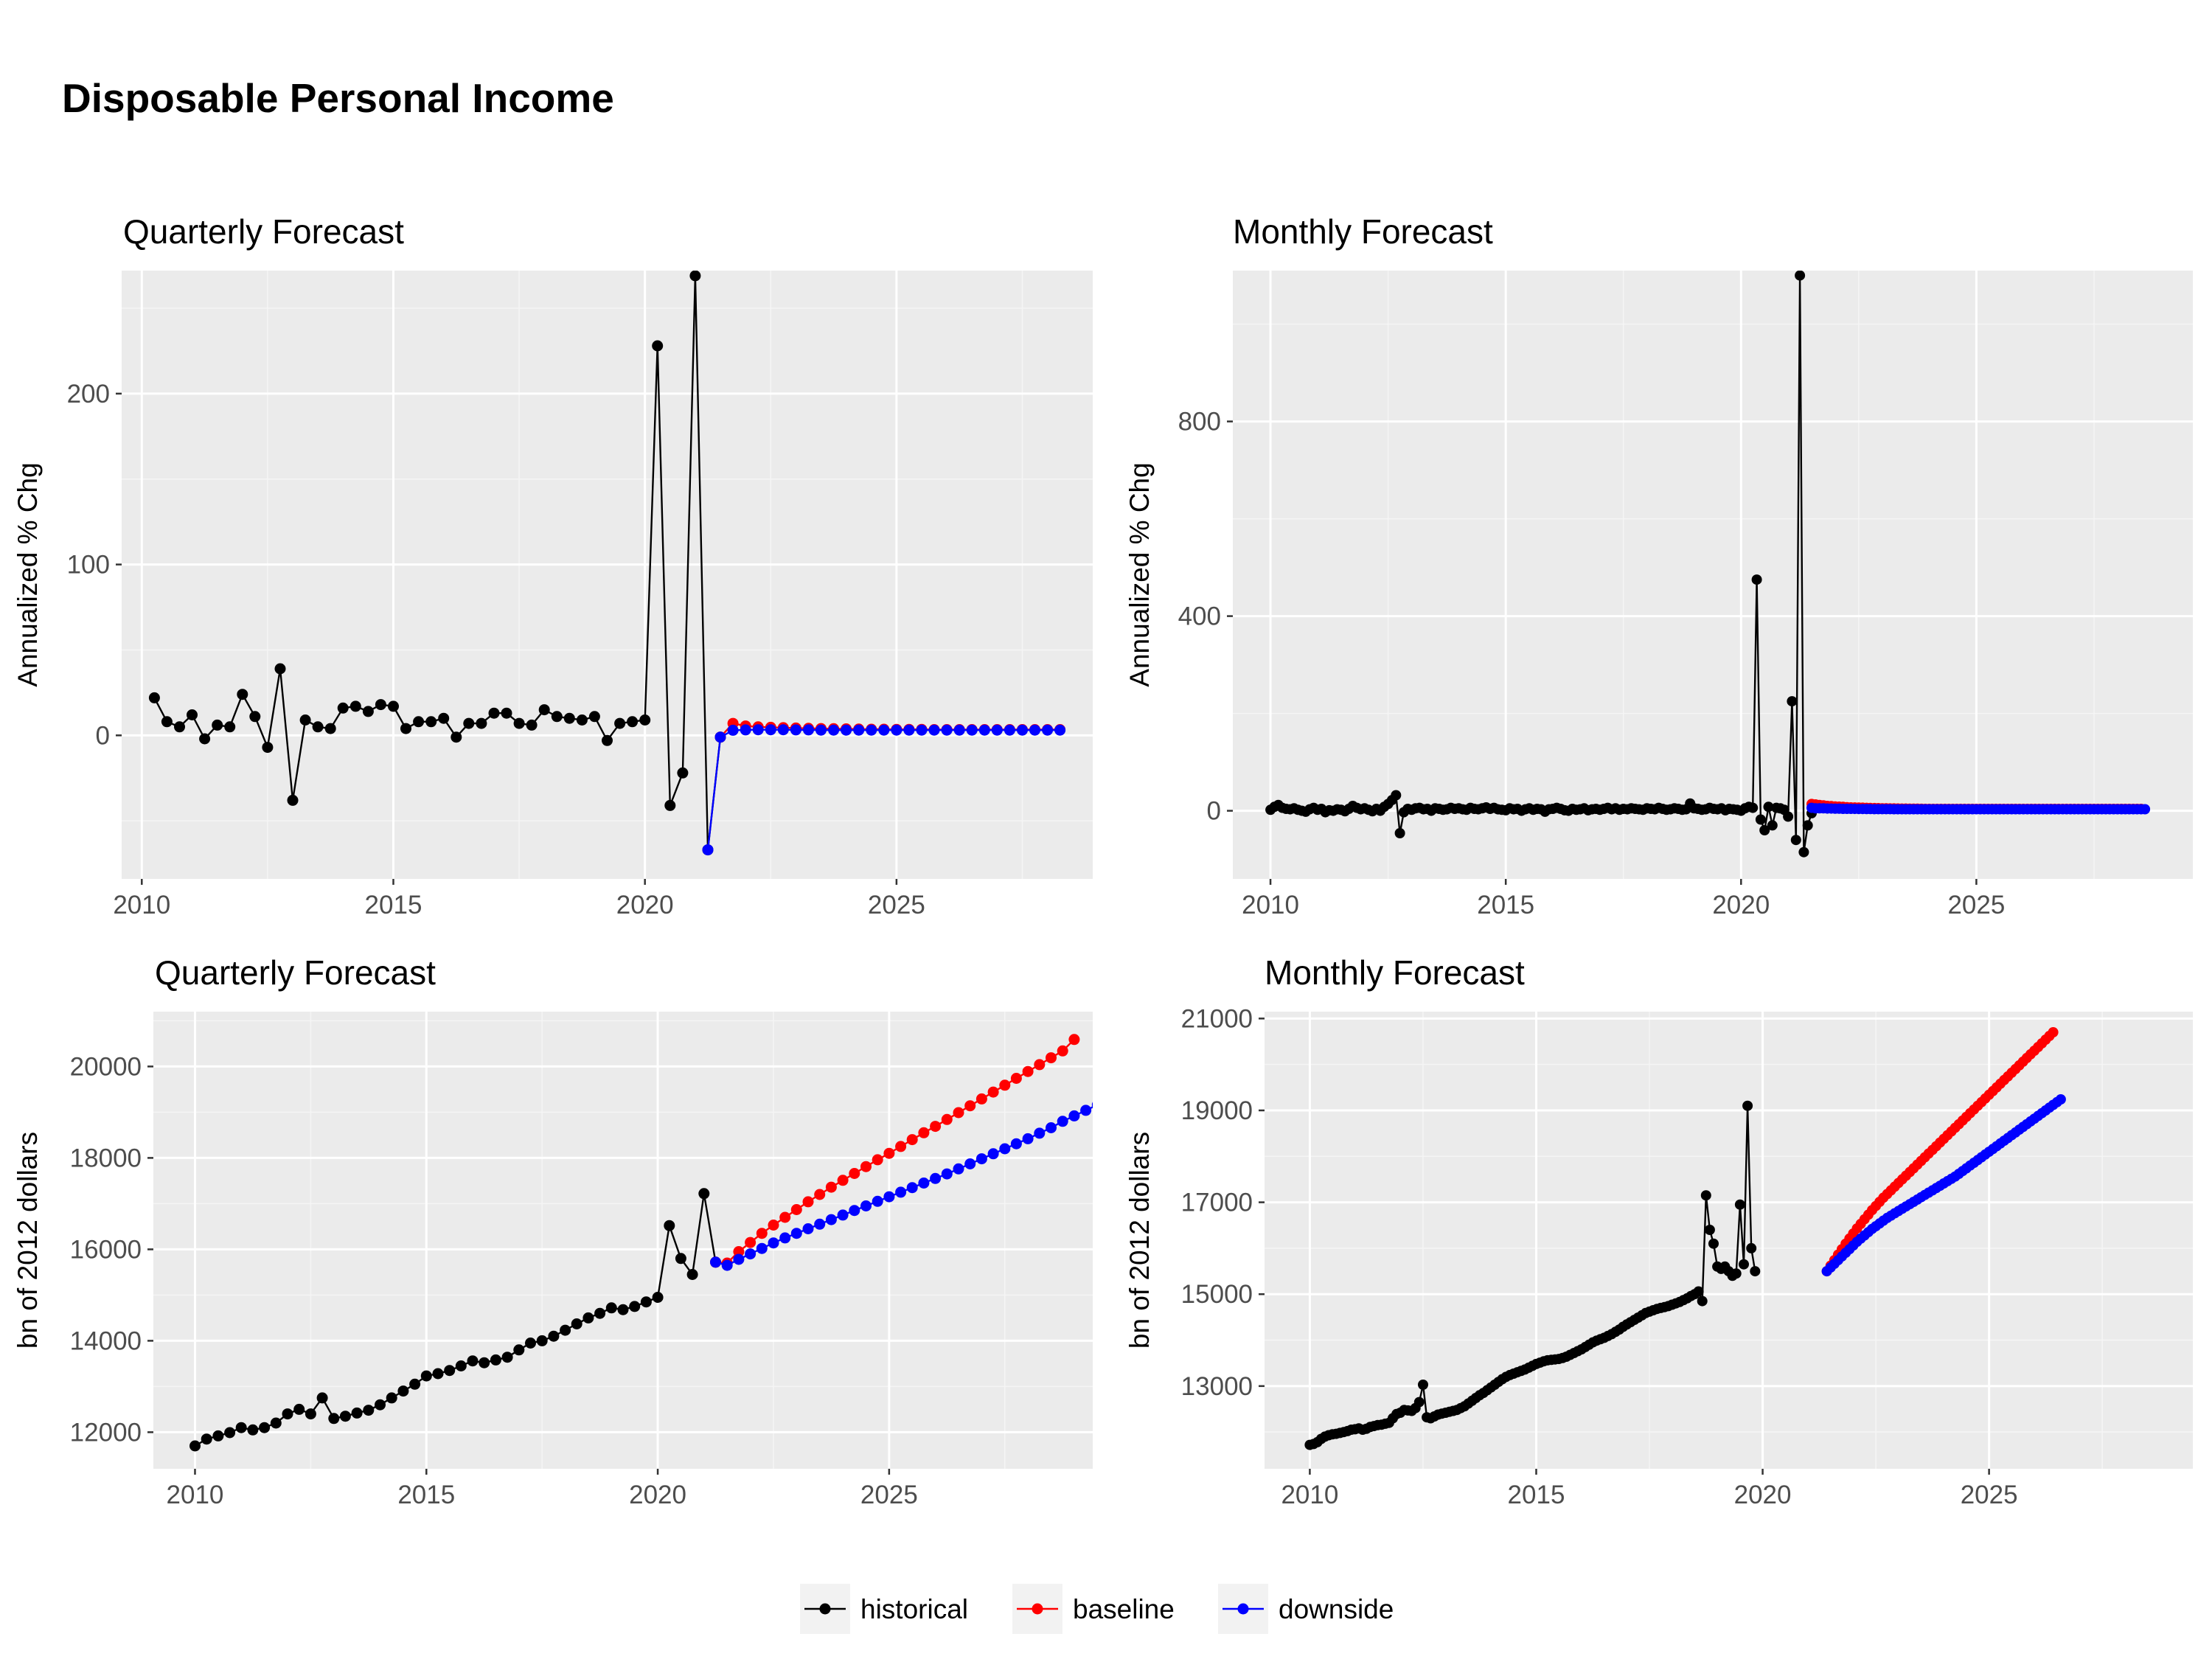 Image resolution: width=2212 pixels, height=1659 pixels. I want to click on y-tick-label: 100, so click(88, 565).